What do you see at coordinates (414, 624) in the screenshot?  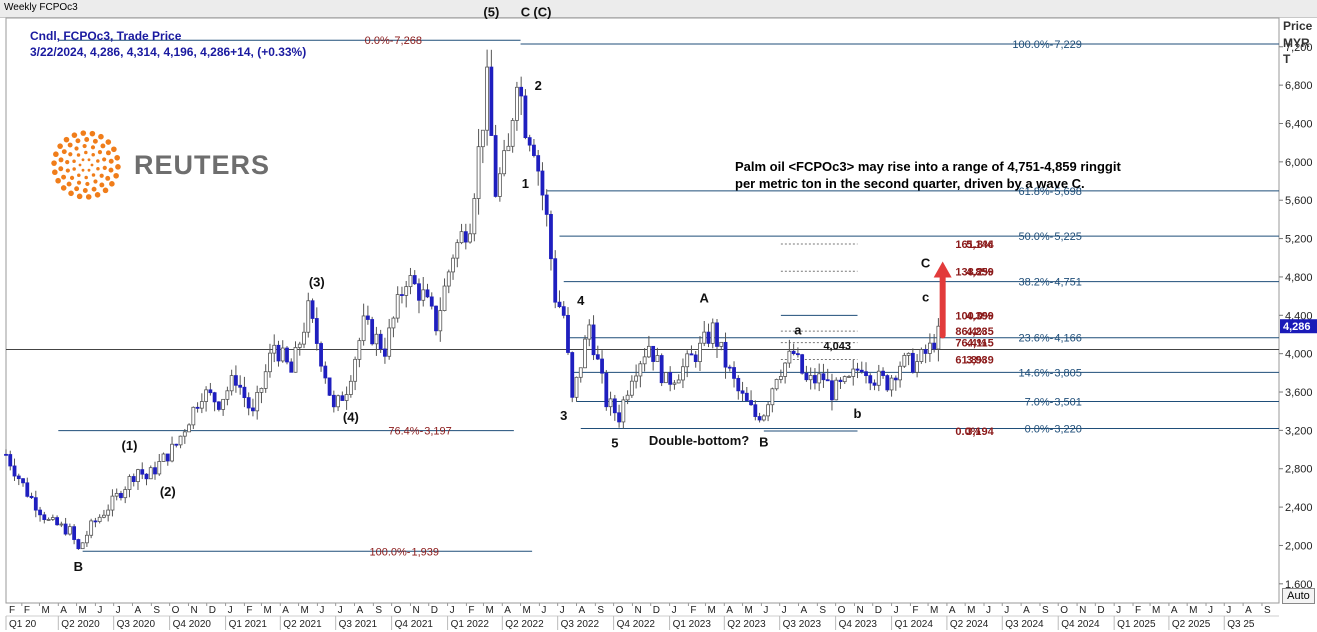 I see `quarter-tick-label: Q4 2021` at bounding box center [414, 624].